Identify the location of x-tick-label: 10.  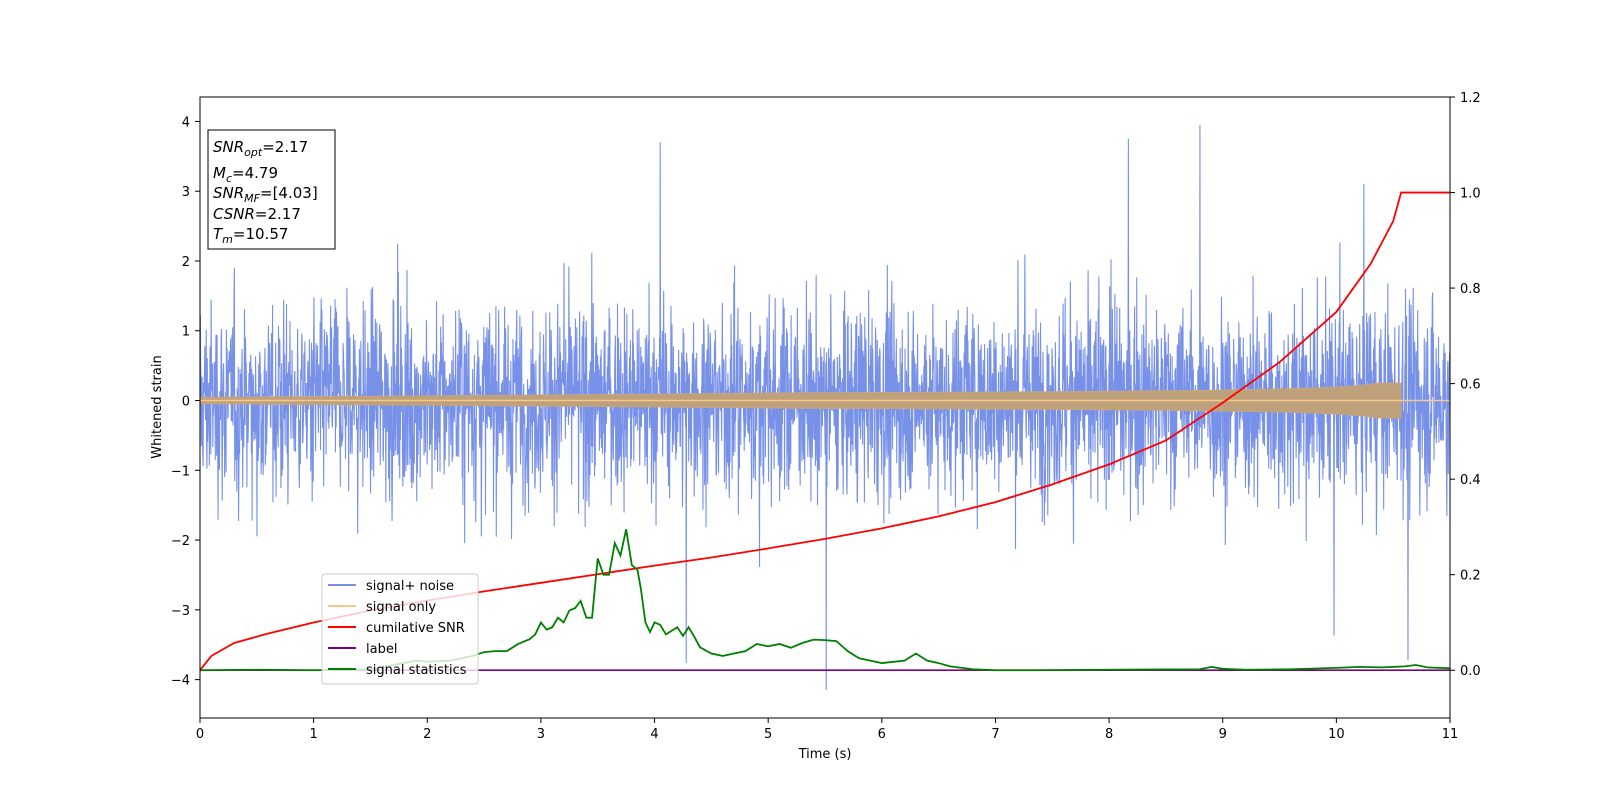
(1336, 734).